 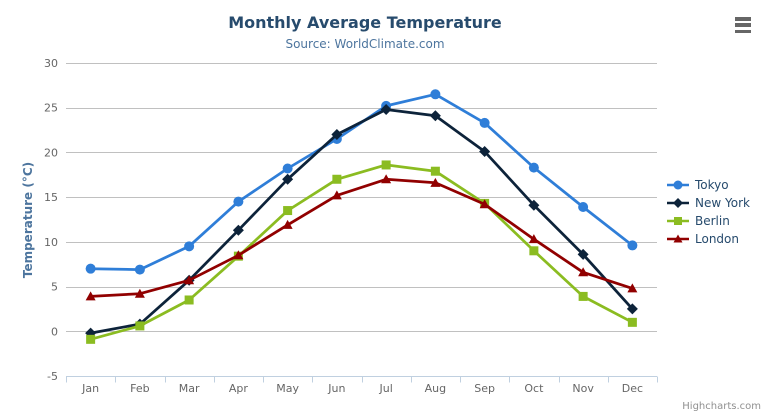 What do you see at coordinates (583, 272) in the screenshot?
I see `data-point-london-Nov` at bounding box center [583, 272].